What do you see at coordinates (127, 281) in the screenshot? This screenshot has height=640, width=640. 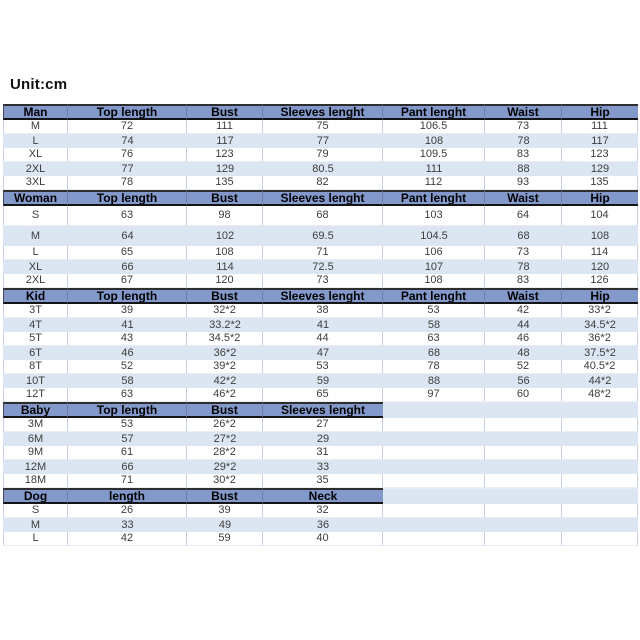 I see `table-cell: 67` at bounding box center [127, 281].